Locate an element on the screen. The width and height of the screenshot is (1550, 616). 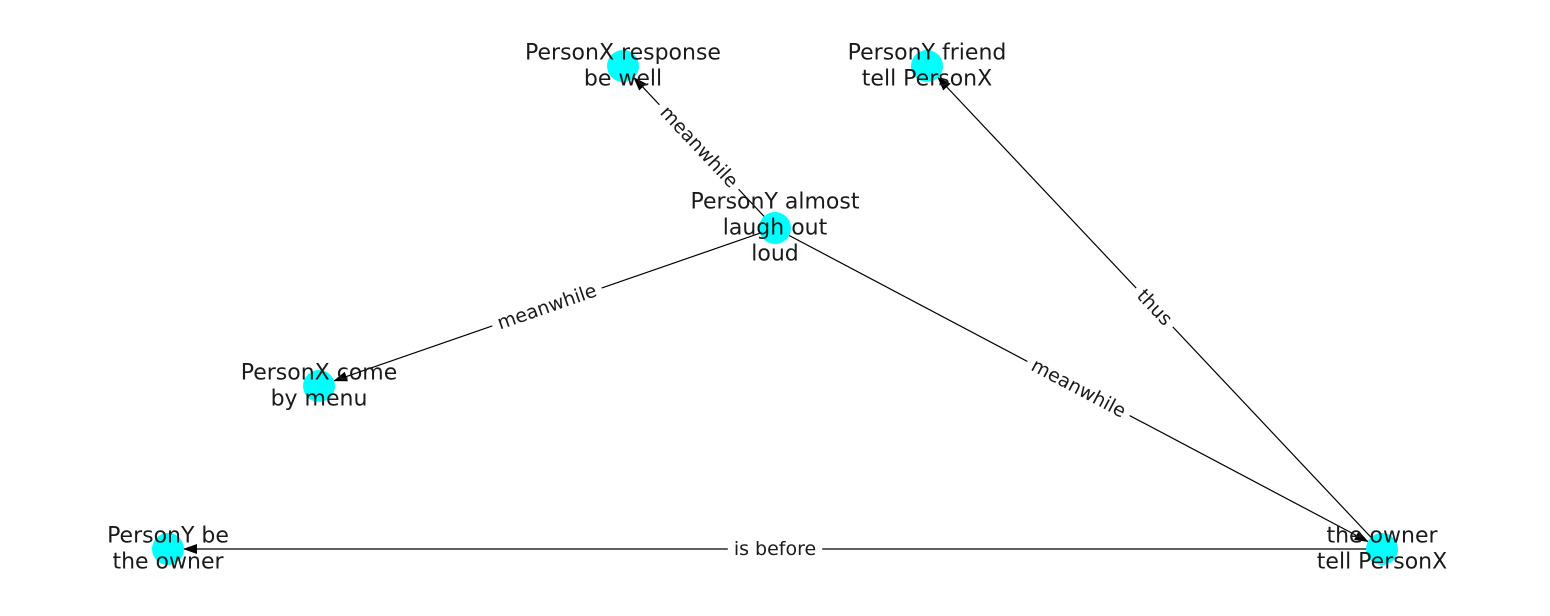
node-label: the owner tell PersonX is located at coordinates (1382, 549).